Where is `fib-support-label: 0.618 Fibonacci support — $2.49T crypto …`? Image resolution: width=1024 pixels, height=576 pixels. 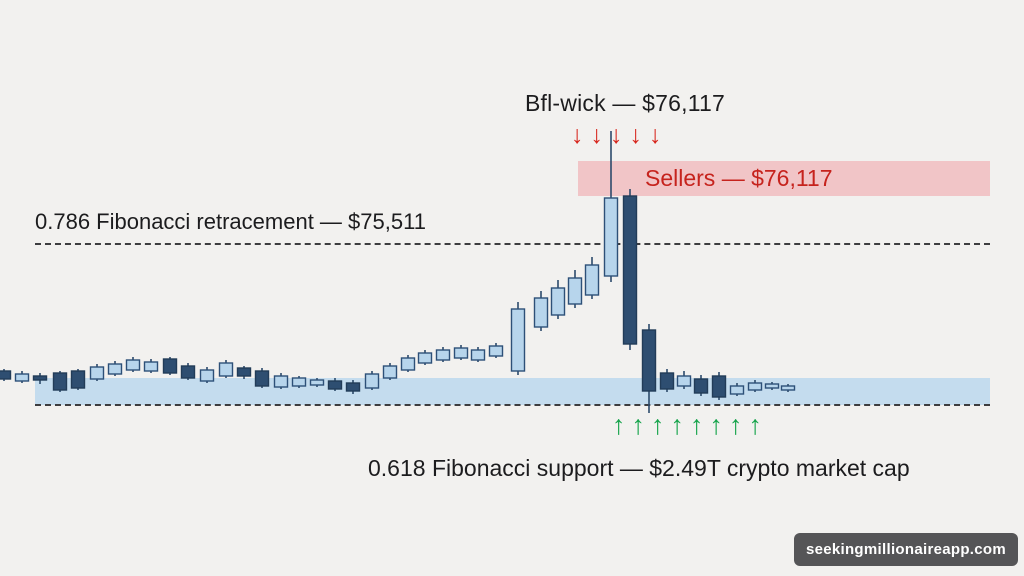
fib-support-label: 0.618 Fibonacci support — $2.49T crypto … is located at coordinates (639, 468).